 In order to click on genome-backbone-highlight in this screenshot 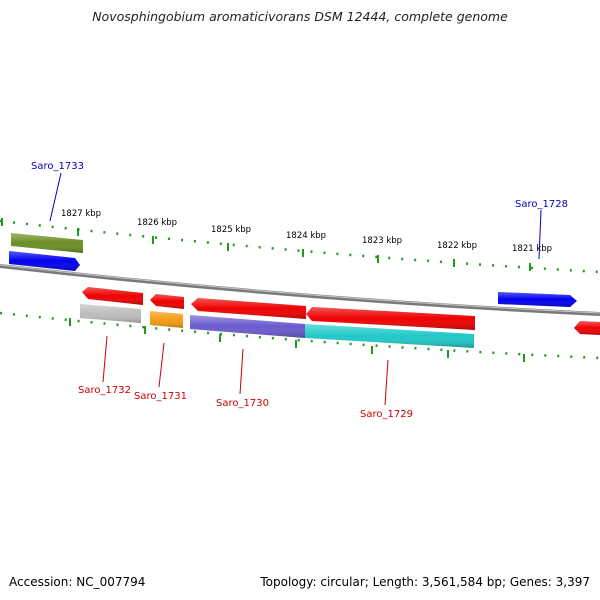, I will do `click(300, 289)`.